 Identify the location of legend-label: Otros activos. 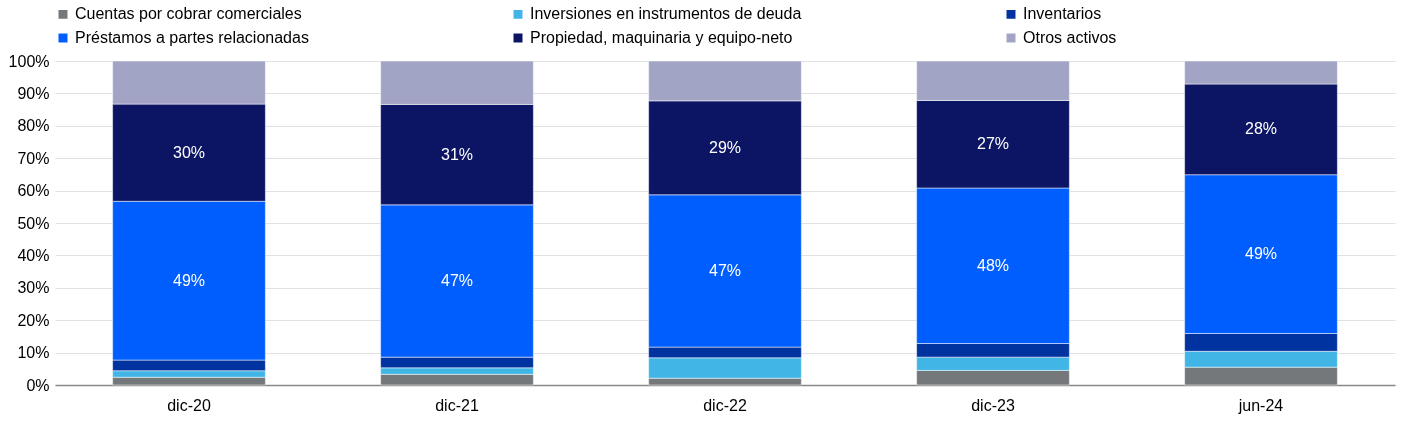
(1070, 37).